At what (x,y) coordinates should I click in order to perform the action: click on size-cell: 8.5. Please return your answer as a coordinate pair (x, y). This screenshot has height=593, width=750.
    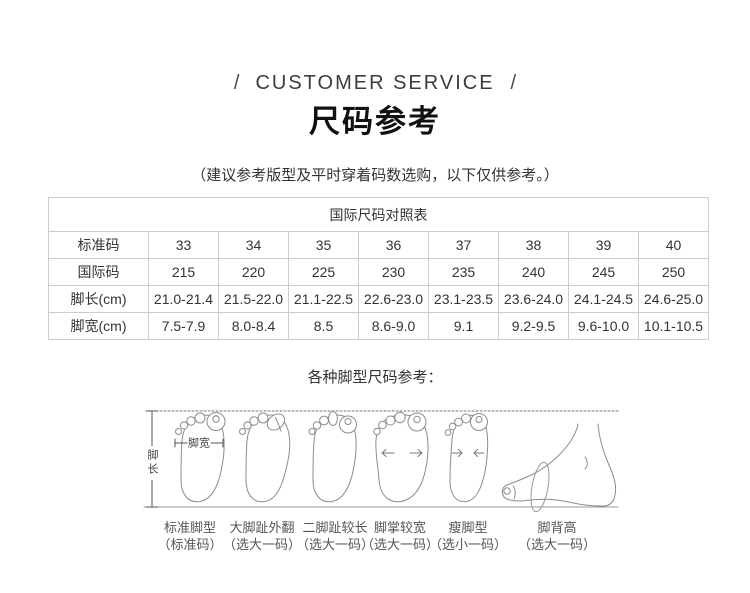
    Looking at the image, I should click on (323, 326).